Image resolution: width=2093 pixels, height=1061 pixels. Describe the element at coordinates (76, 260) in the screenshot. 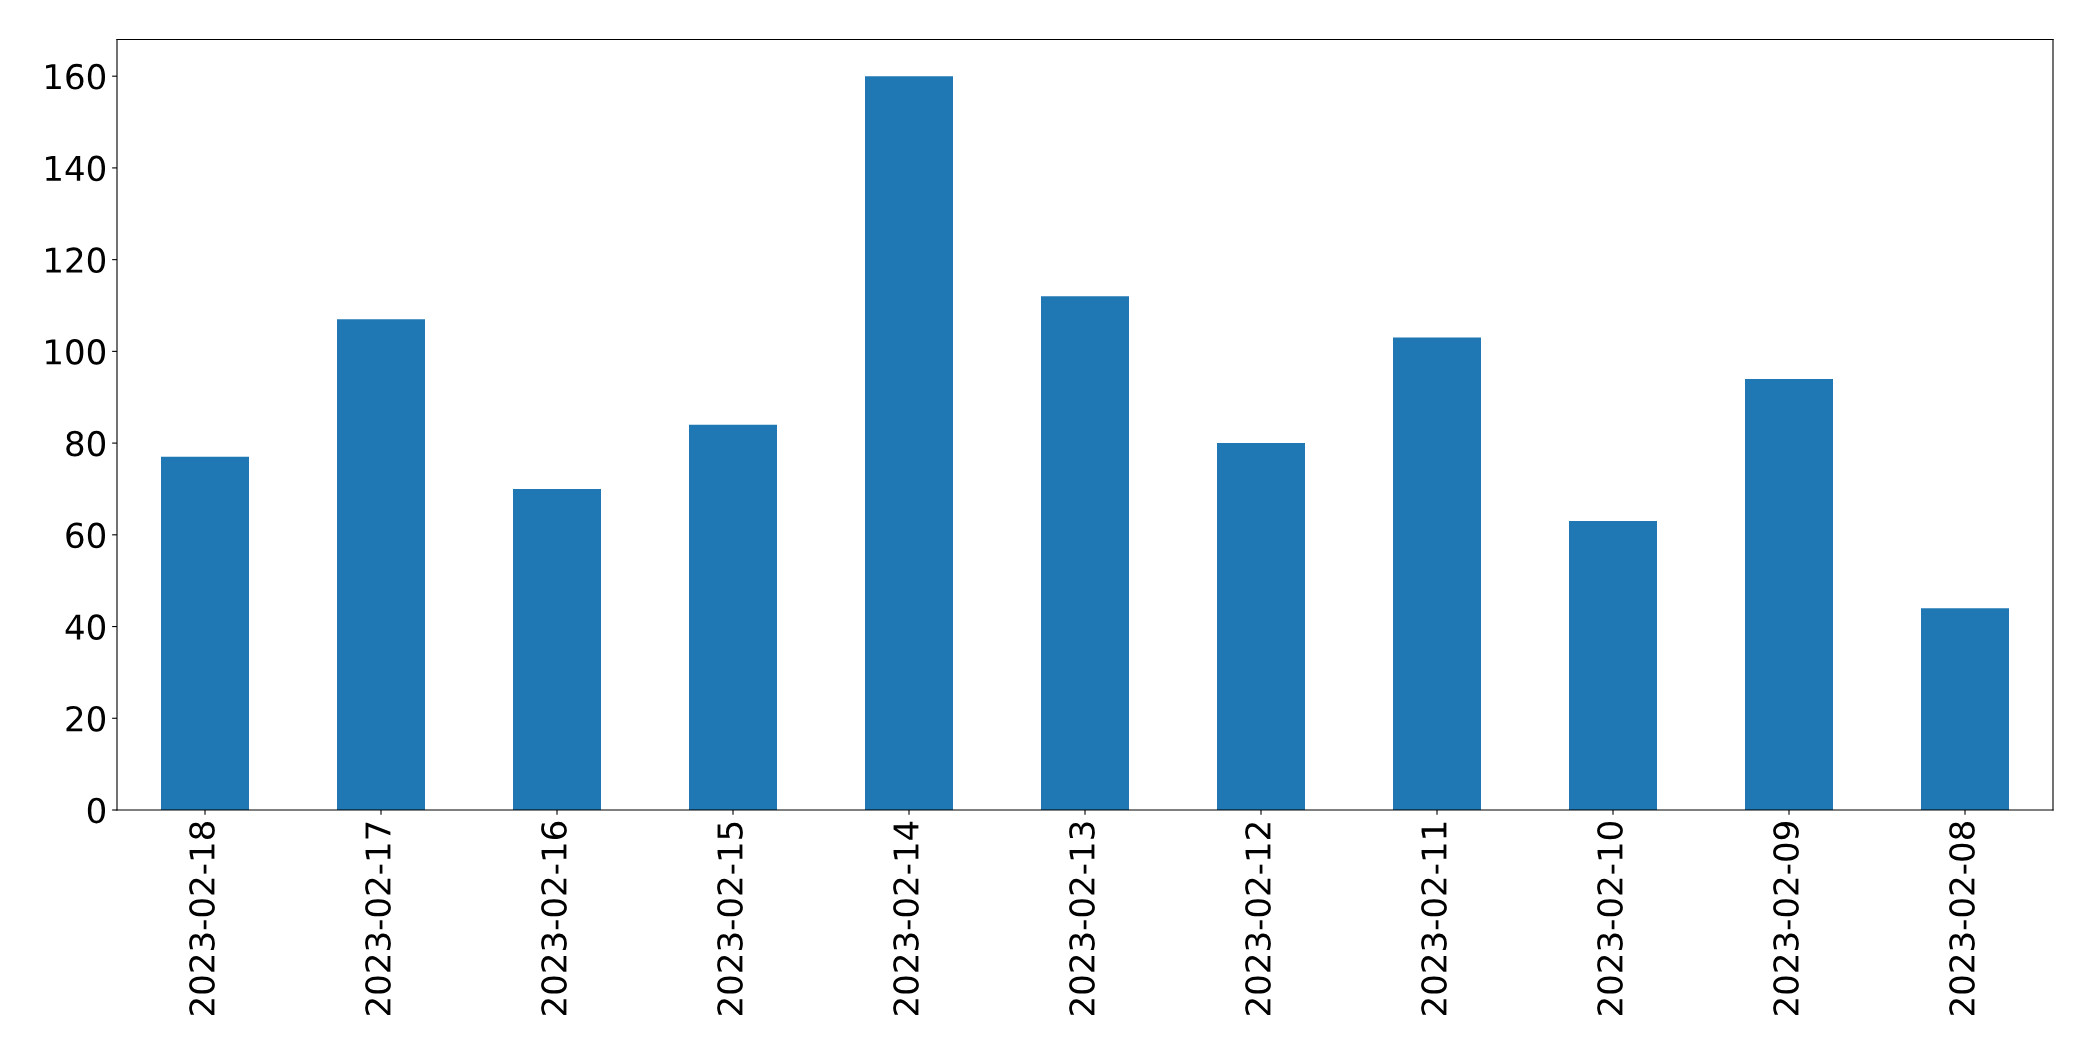

I see `y-tick-label: 120` at that location.